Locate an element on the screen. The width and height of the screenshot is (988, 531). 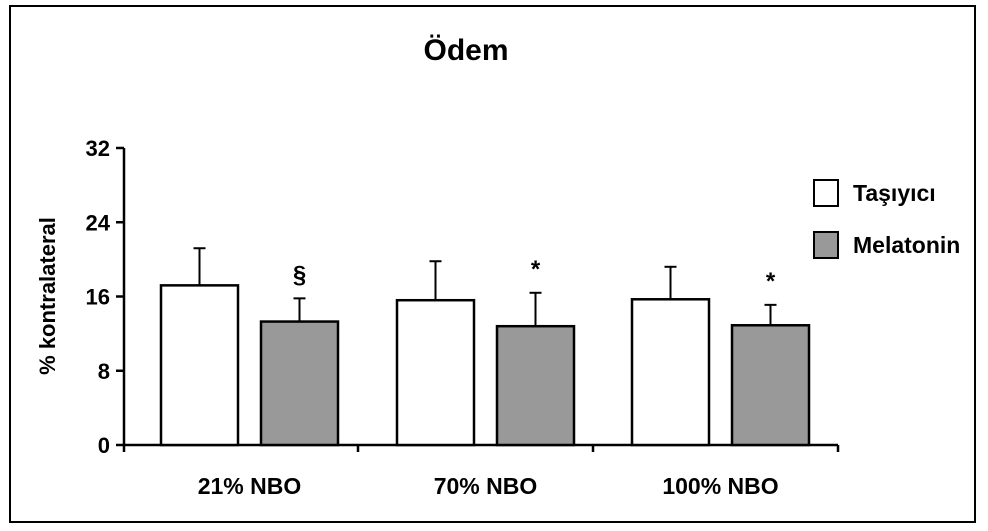
y-tick-label: 0 is located at coordinates (104, 445).